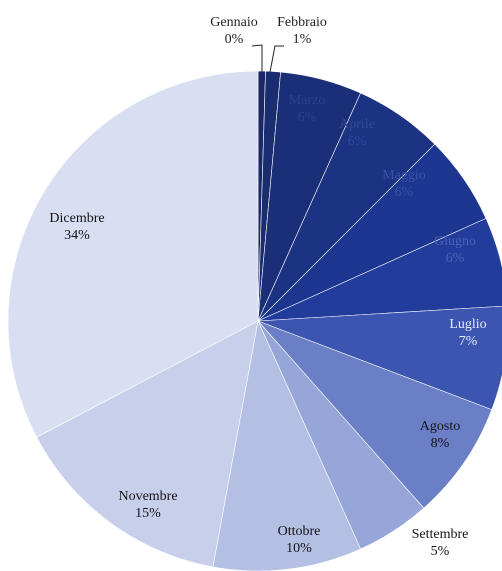 This screenshot has width=502, height=571. I want to click on leader-febbraio, so click(276, 59).